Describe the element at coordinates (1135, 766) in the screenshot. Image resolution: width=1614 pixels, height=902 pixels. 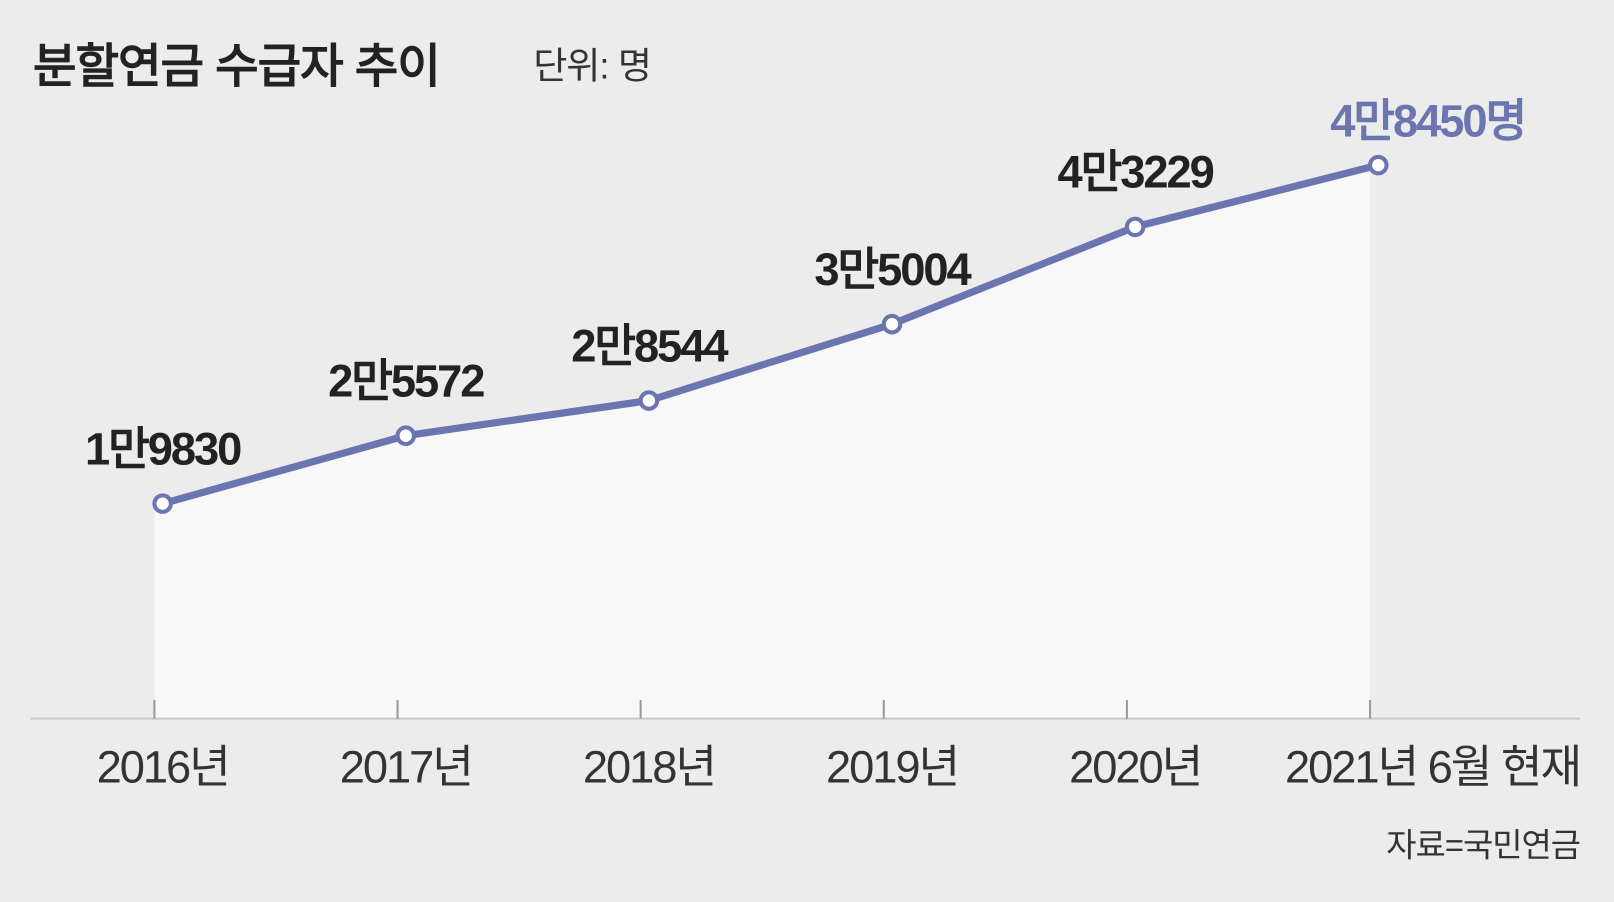
I see `x-tick-label: 2020년` at that location.